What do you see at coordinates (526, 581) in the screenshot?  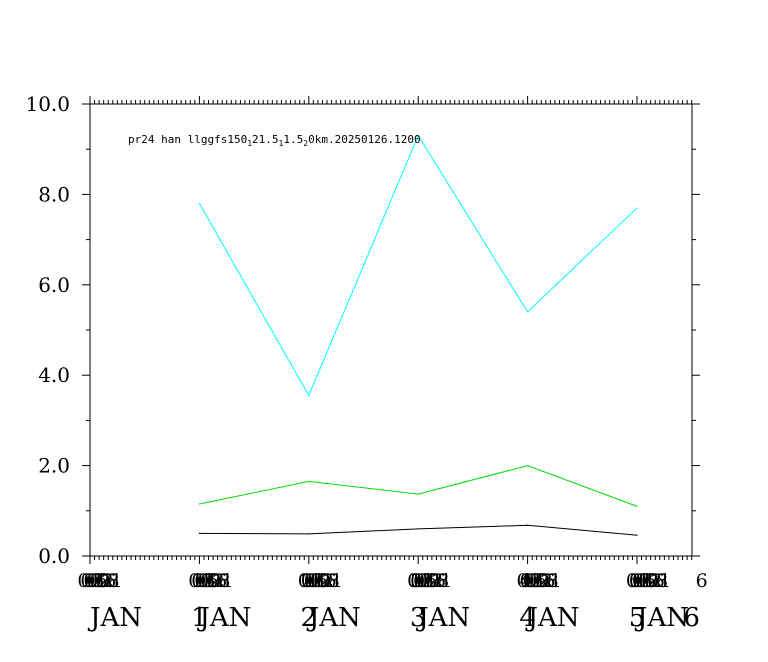 I see `x-tick-label: 4` at bounding box center [526, 581].